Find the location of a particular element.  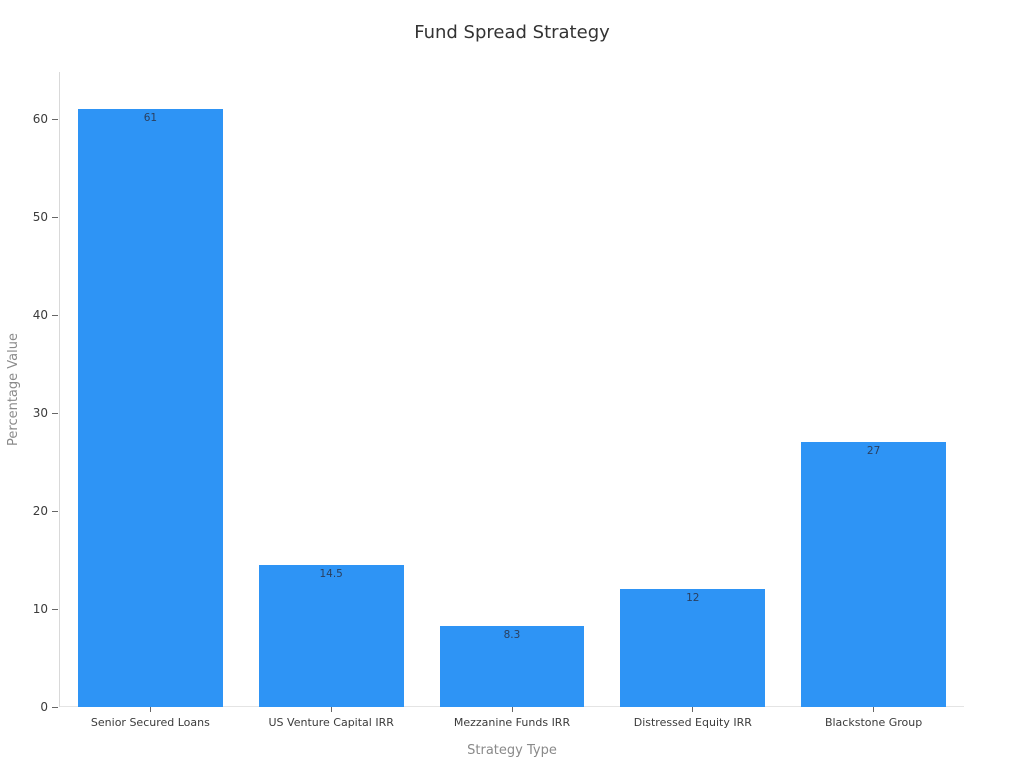

x-tick-label: Distressed Equity IRR is located at coordinates (692, 722).